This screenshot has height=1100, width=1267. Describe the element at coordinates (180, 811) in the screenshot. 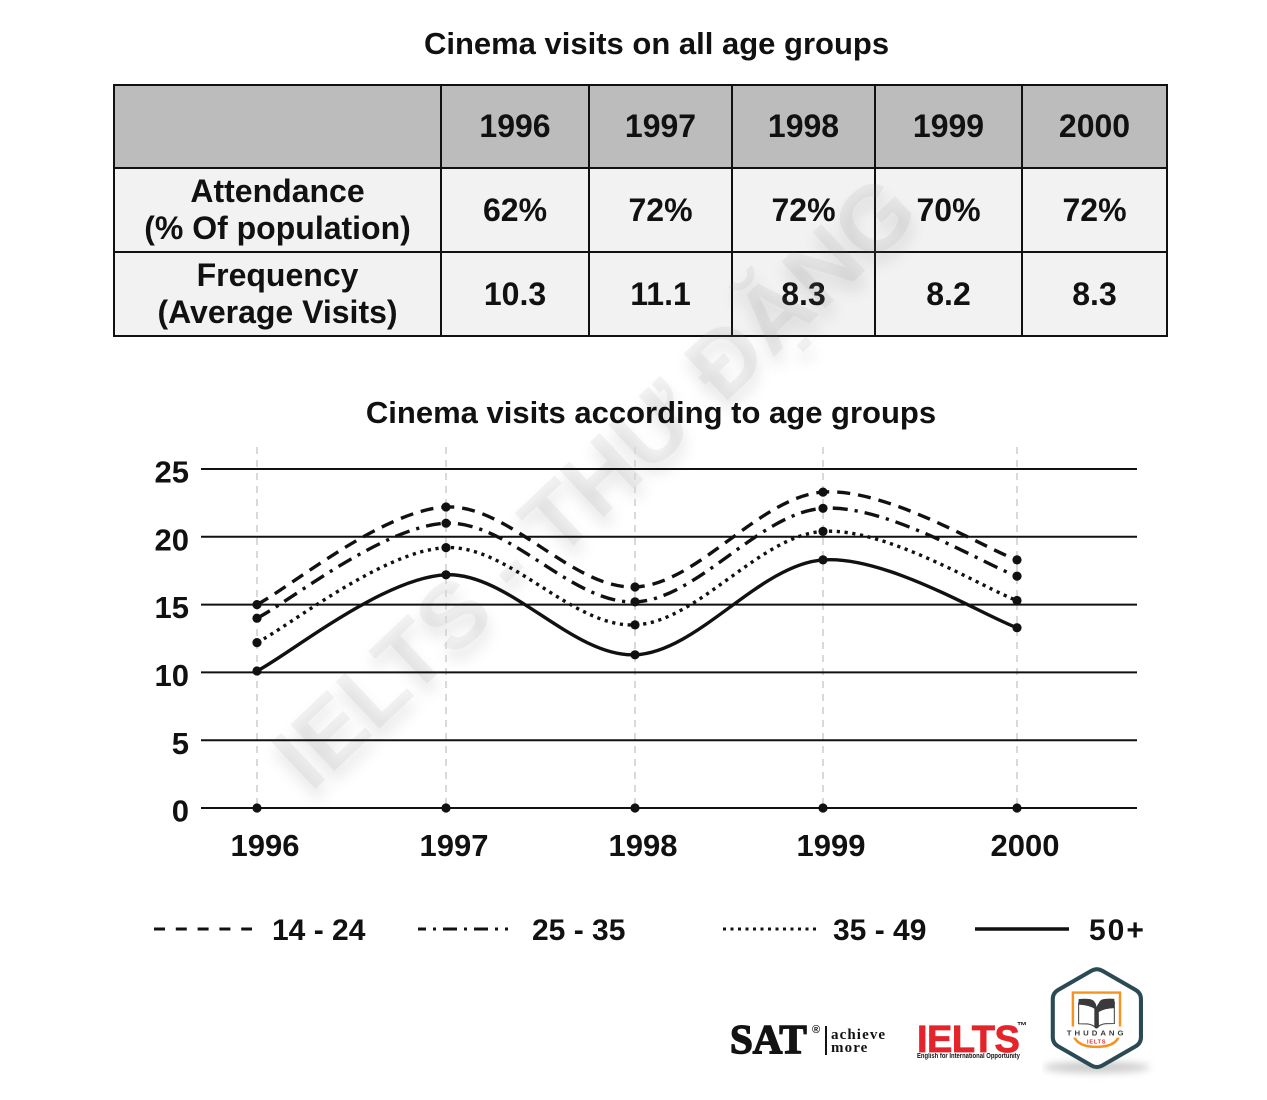

I see `svg-text: 0` at that location.